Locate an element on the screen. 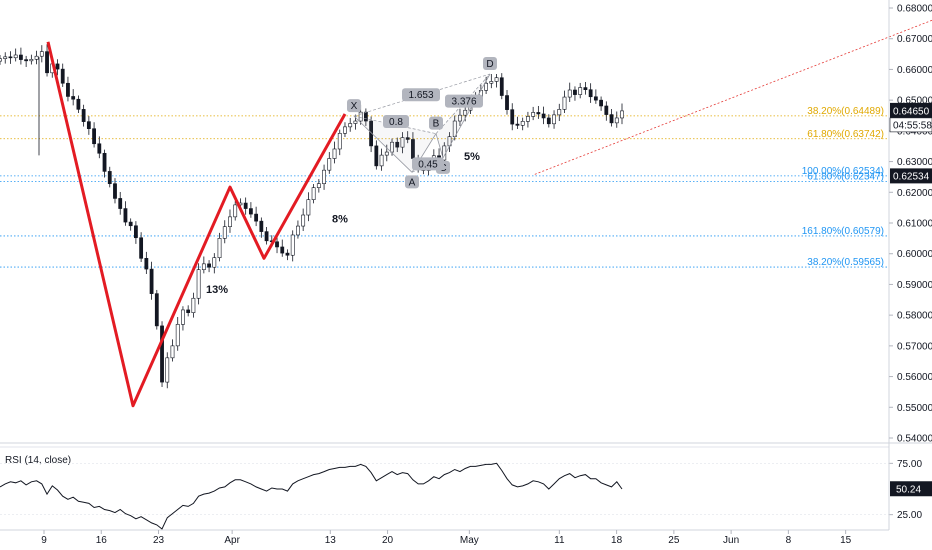 Image resolution: width=932 pixels, height=550 pixels. percent-label: 13% is located at coordinates (217, 290).